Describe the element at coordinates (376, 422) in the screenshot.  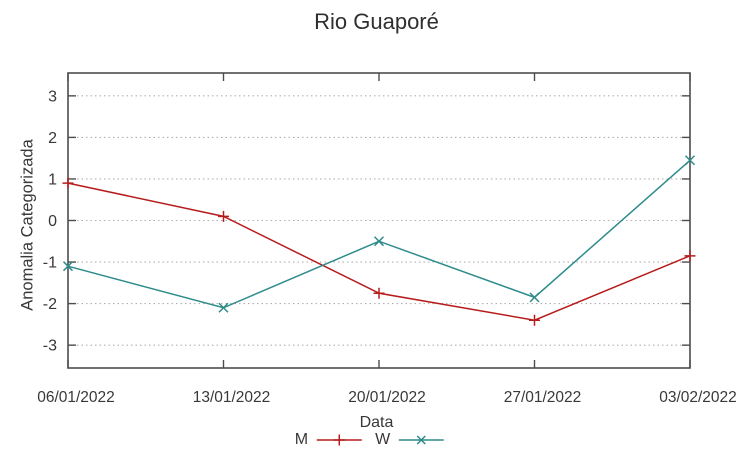
I see `x-axis-label: Data` at that location.